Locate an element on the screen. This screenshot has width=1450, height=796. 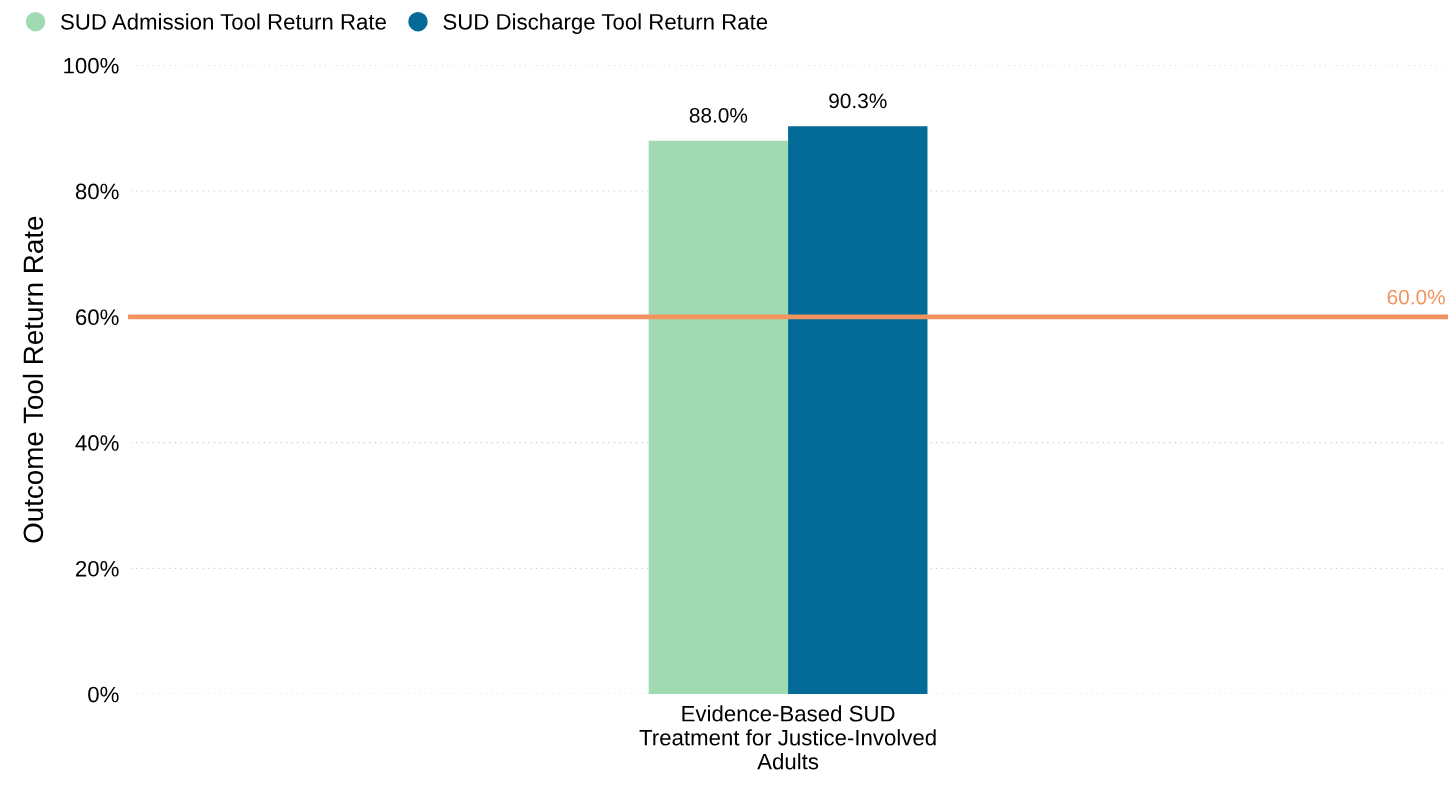
y-tick-label: 40% is located at coordinates (97, 443).